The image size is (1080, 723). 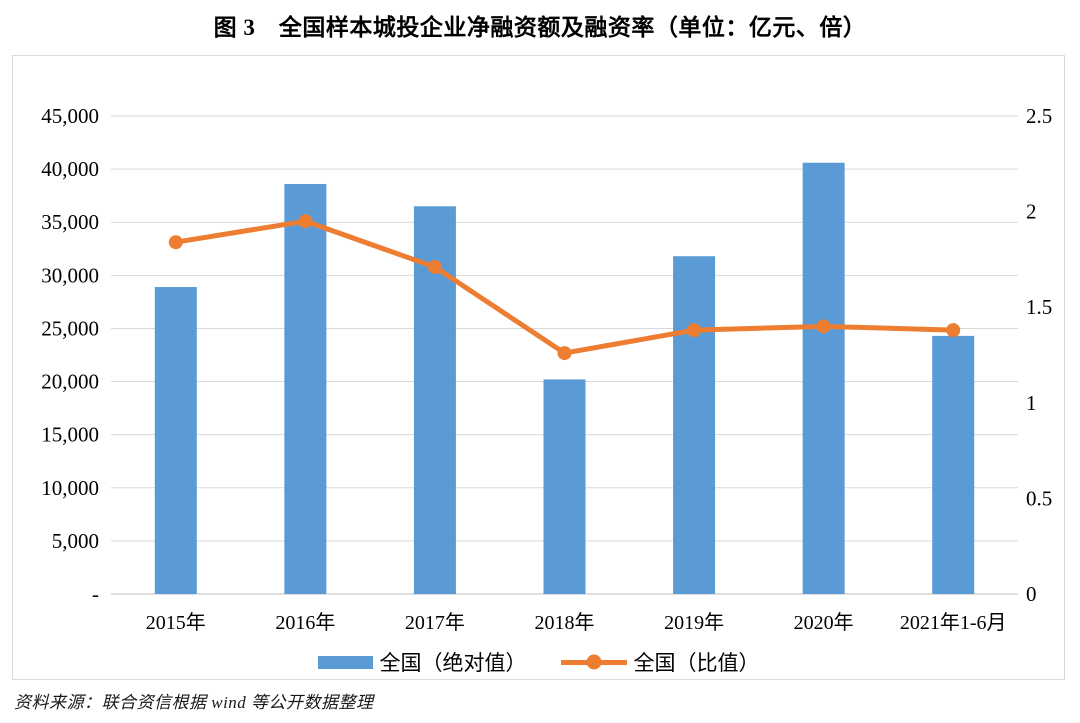 What do you see at coordinates (824, 622) in the screenshot?
I see `x-axis-label-2020年: 2020年` at bounding box center [824, 622].